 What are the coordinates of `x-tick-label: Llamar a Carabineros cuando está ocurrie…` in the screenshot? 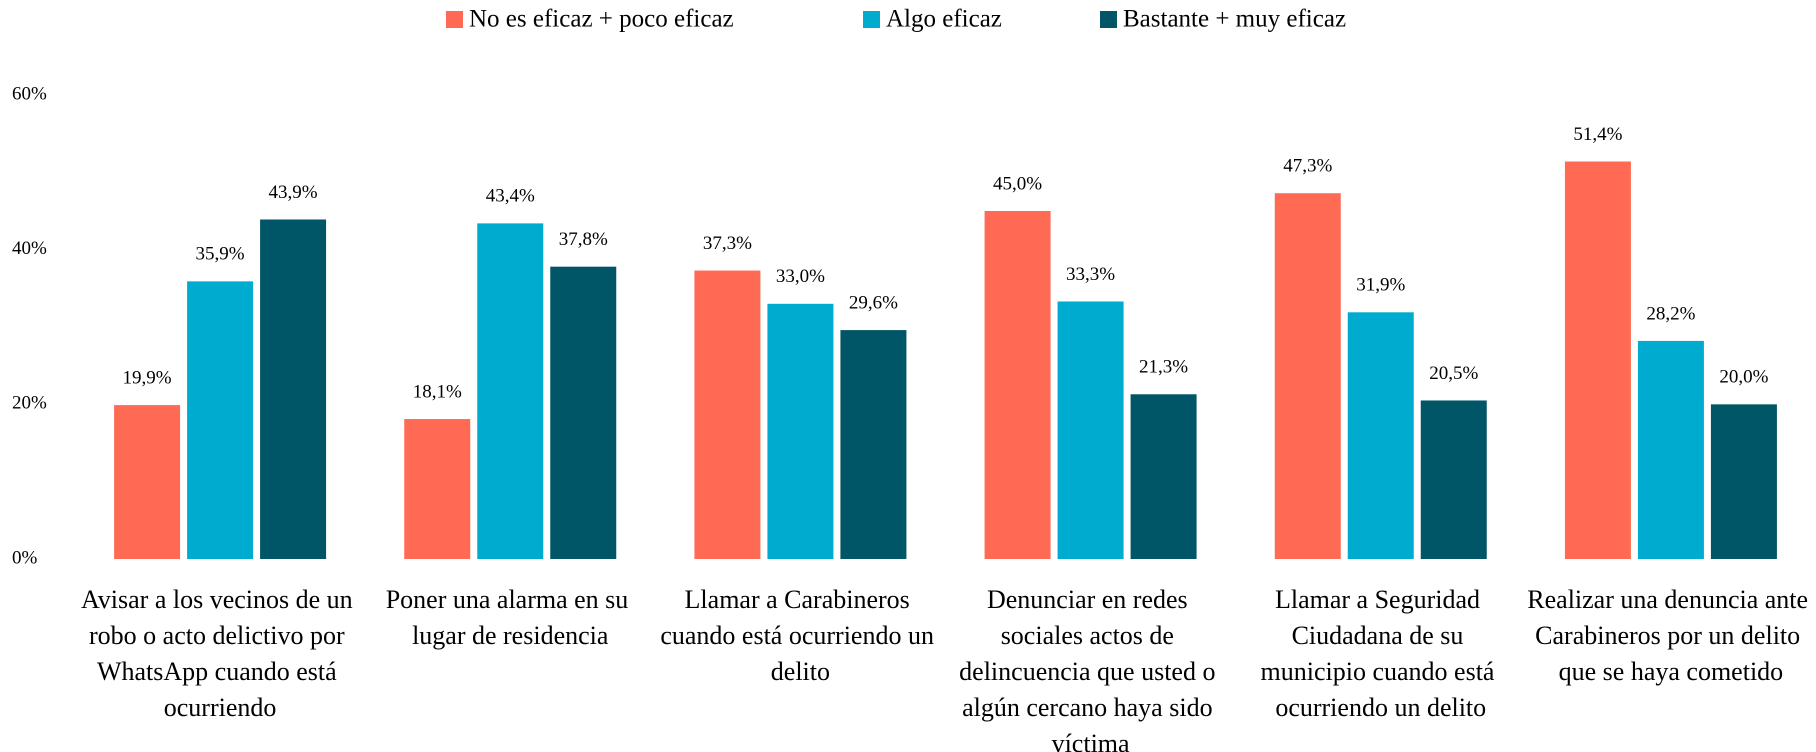 It's located at (800, 635).